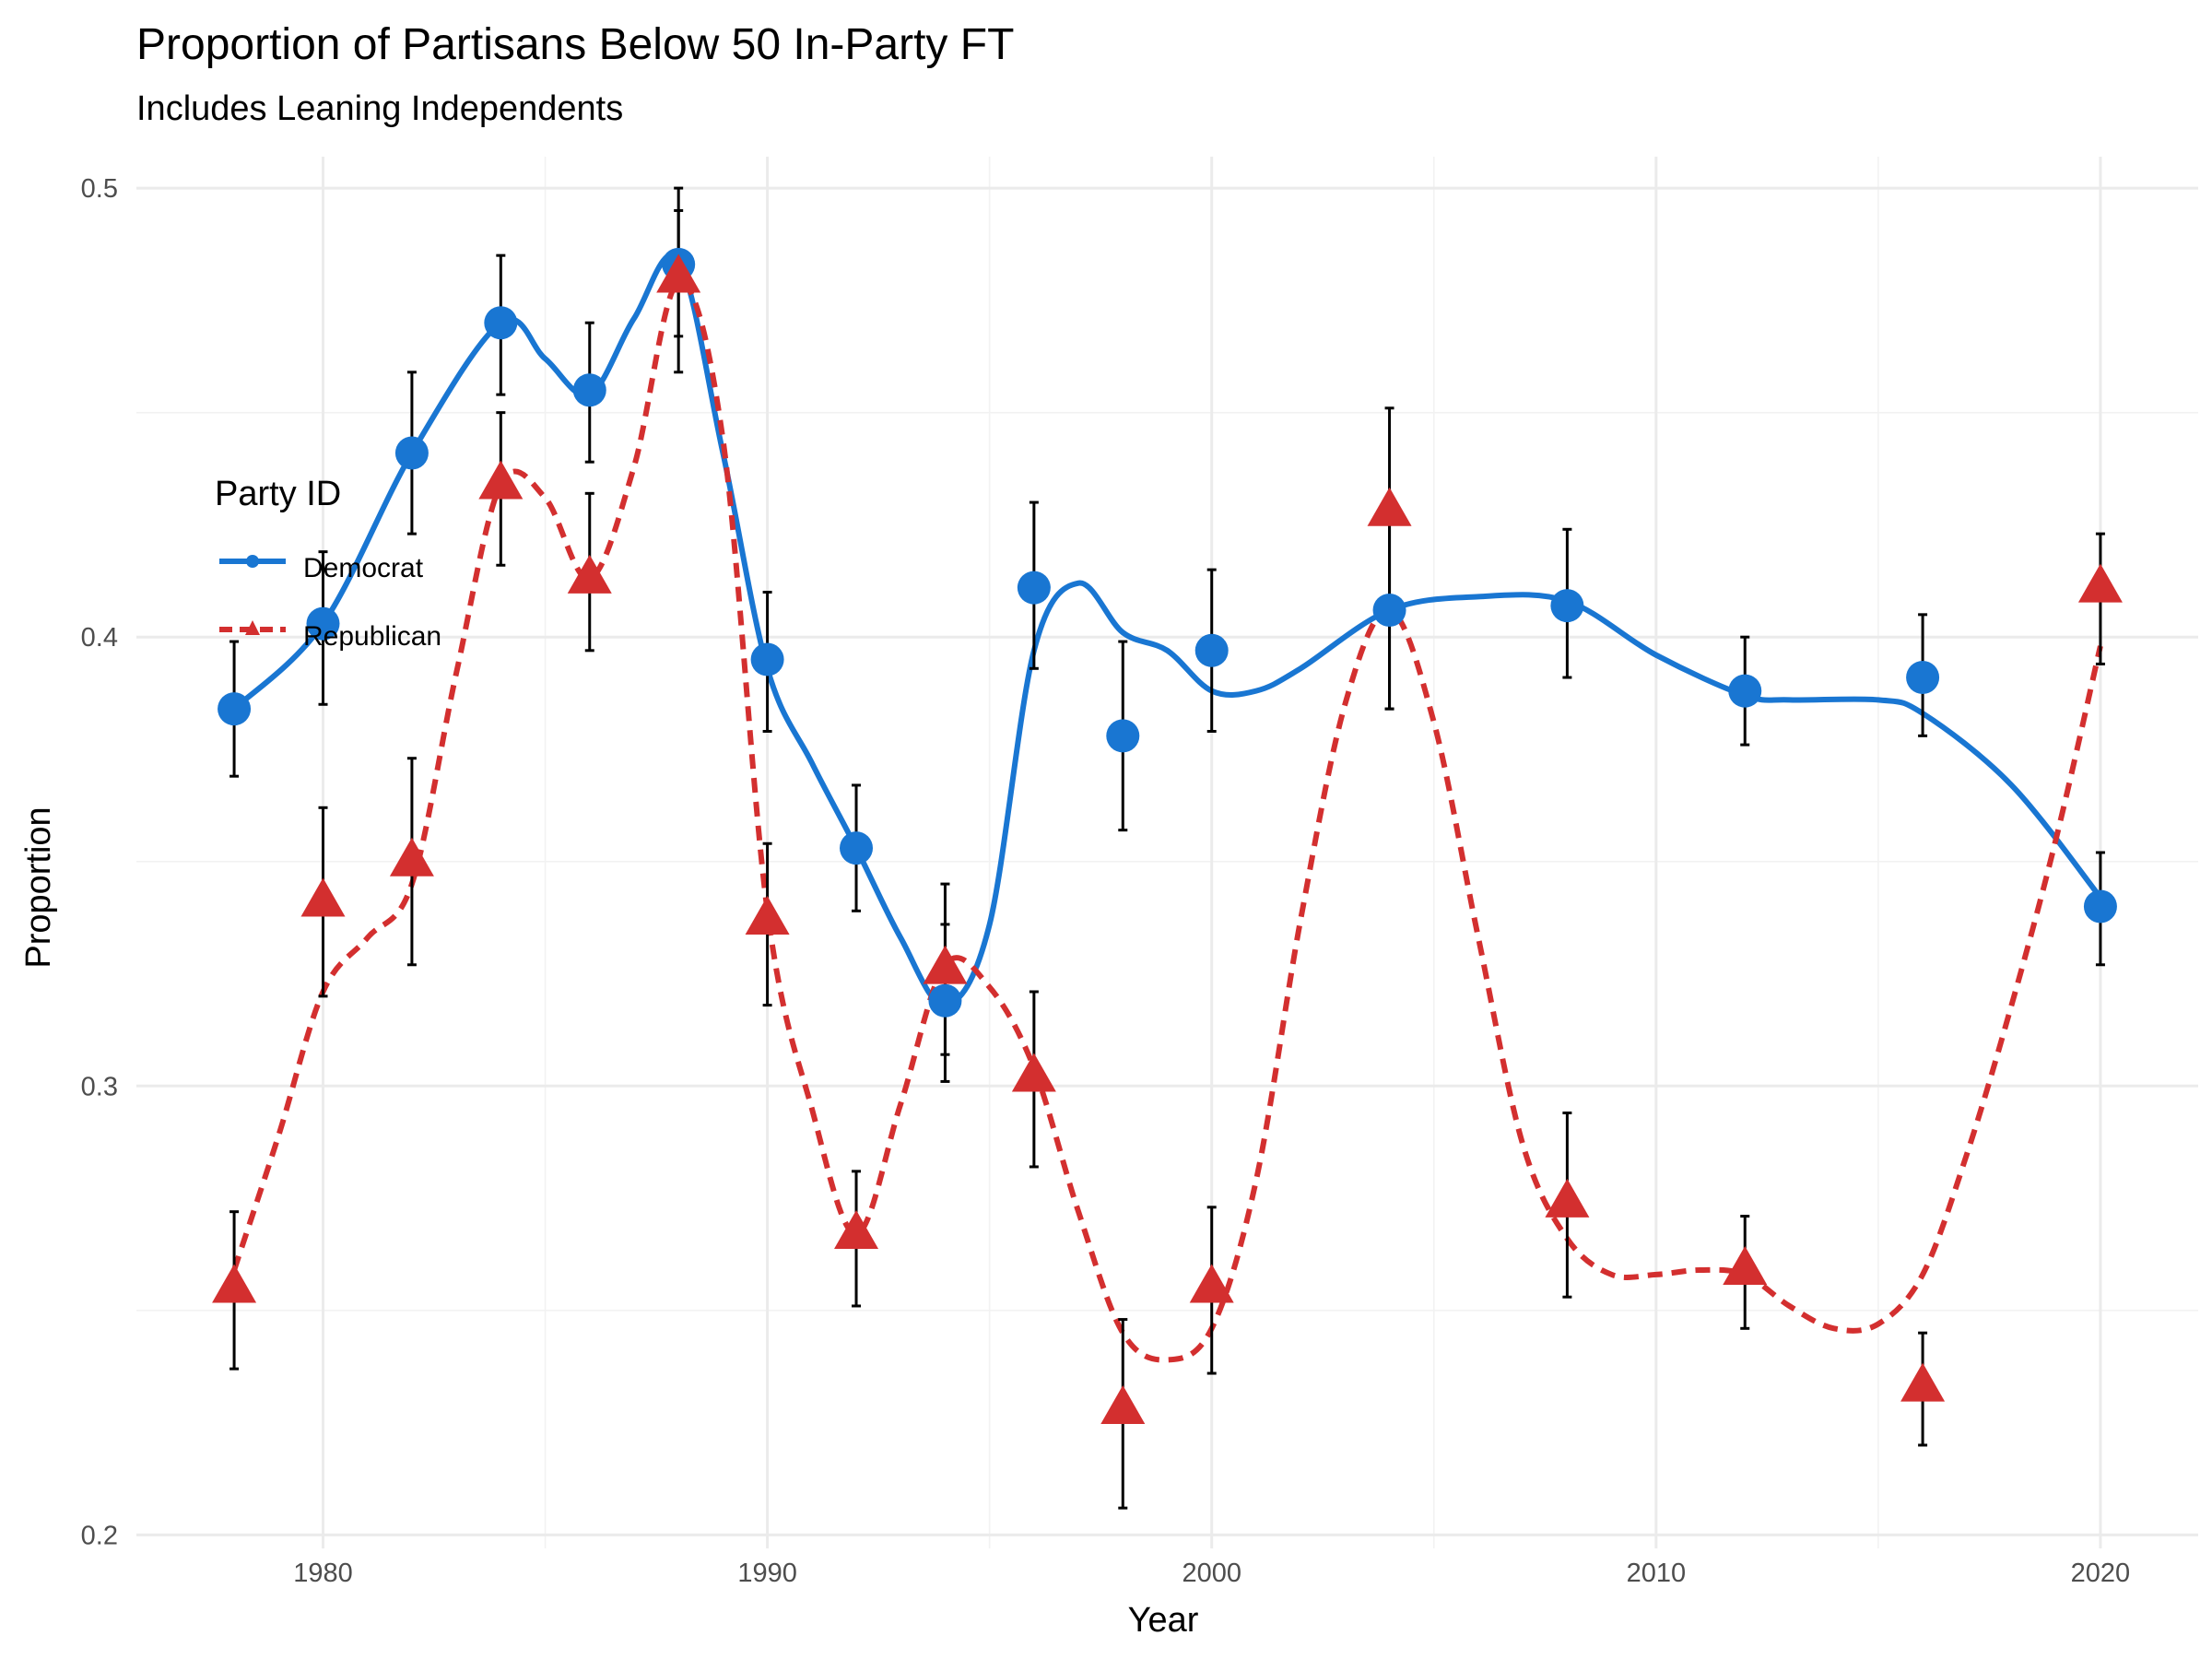 Image resolution: width=2212 pixels, height=1659 pixels. I want to click on x-axis-ticks: 1980 1990 2000 2010 2020, so click(1211, 1573).